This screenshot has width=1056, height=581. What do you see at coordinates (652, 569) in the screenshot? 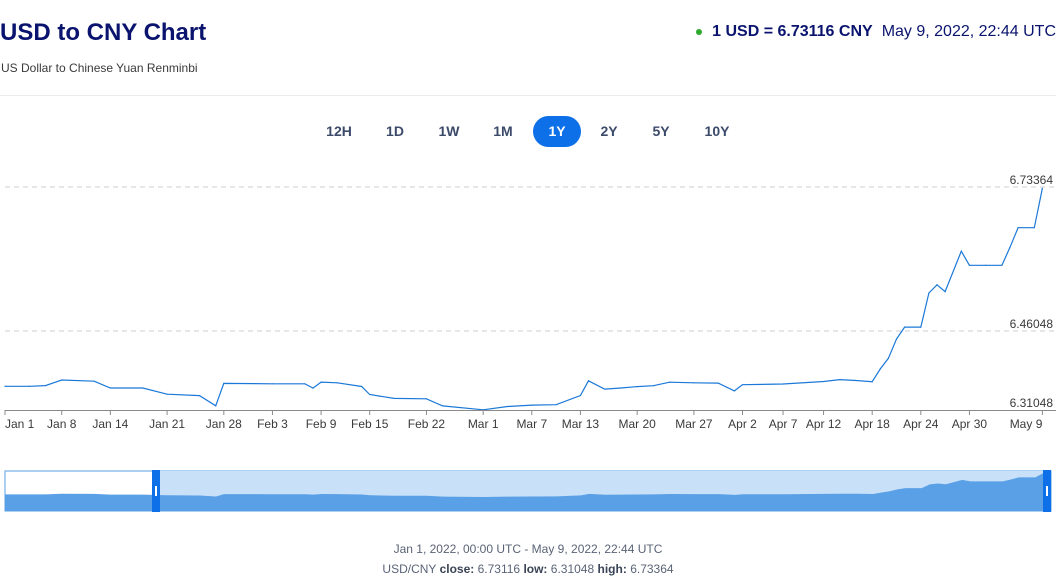
I see `high-value: 6.73364` at bounding box center [652, 569].